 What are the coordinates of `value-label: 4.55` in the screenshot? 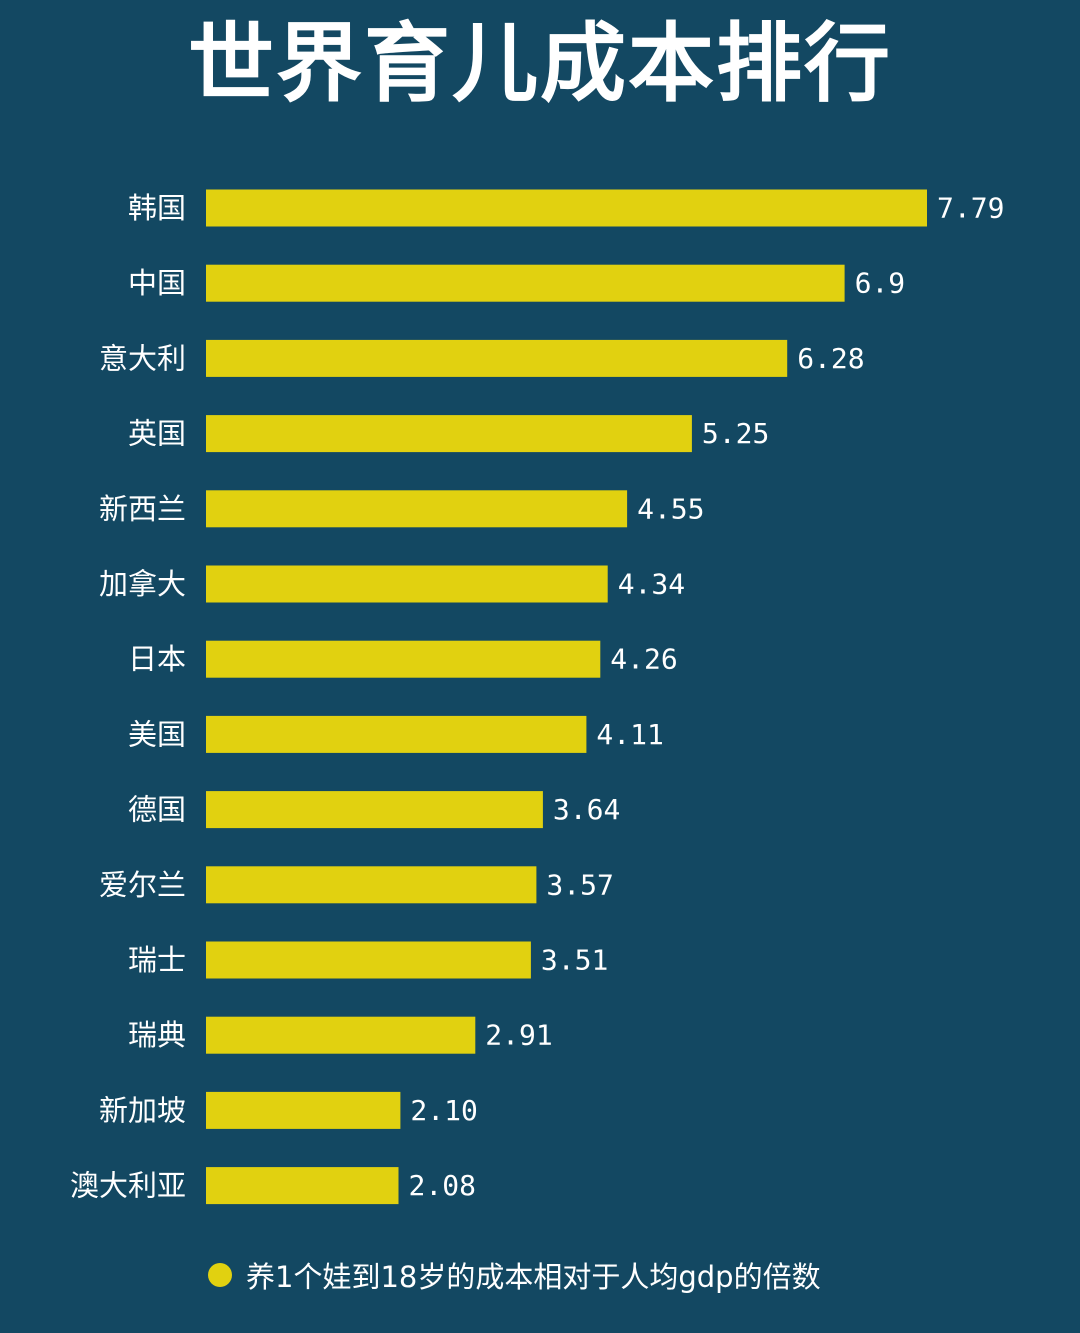 It's located at (670, 508).